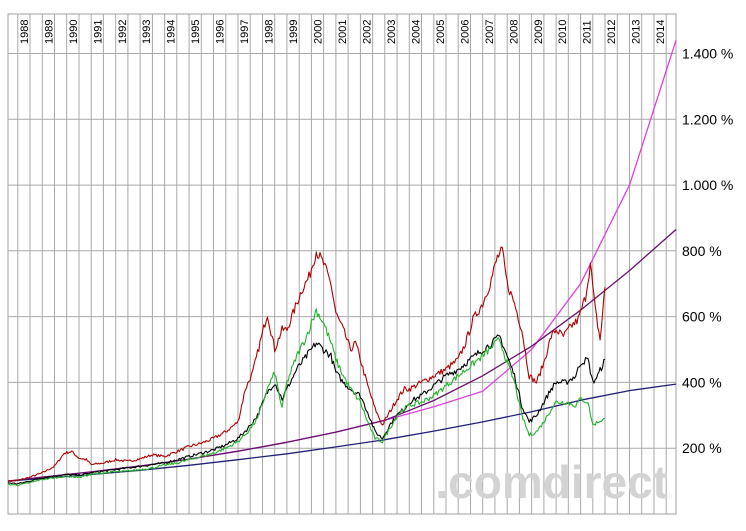 The image size is (746, 531). Describe the element at coordinates (707, 185) in the screenshot. I see `y-tick-label: 1.000 %` at that location.